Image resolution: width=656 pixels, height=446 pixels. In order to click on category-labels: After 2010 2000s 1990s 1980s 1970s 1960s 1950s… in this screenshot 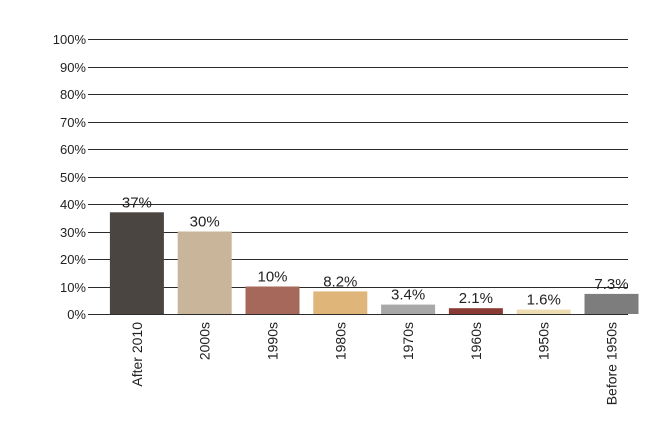, I will do `click(374, 364)`.